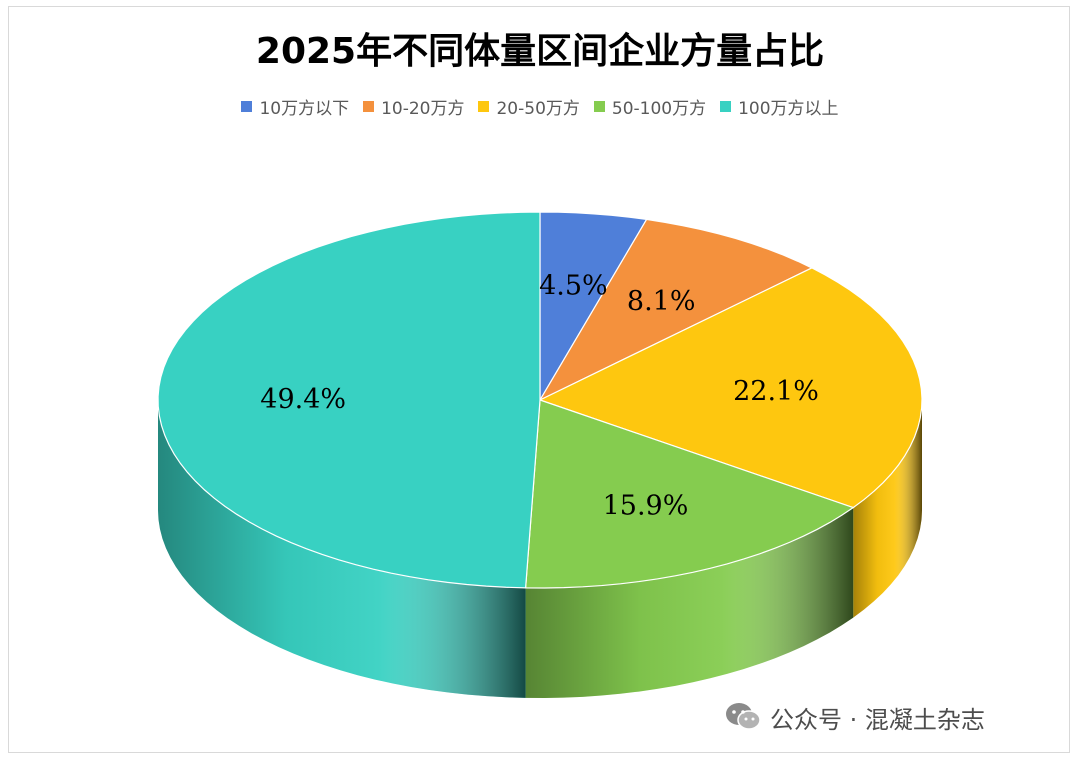  I want to click on data-label: 4.5%, so click(573, 286).